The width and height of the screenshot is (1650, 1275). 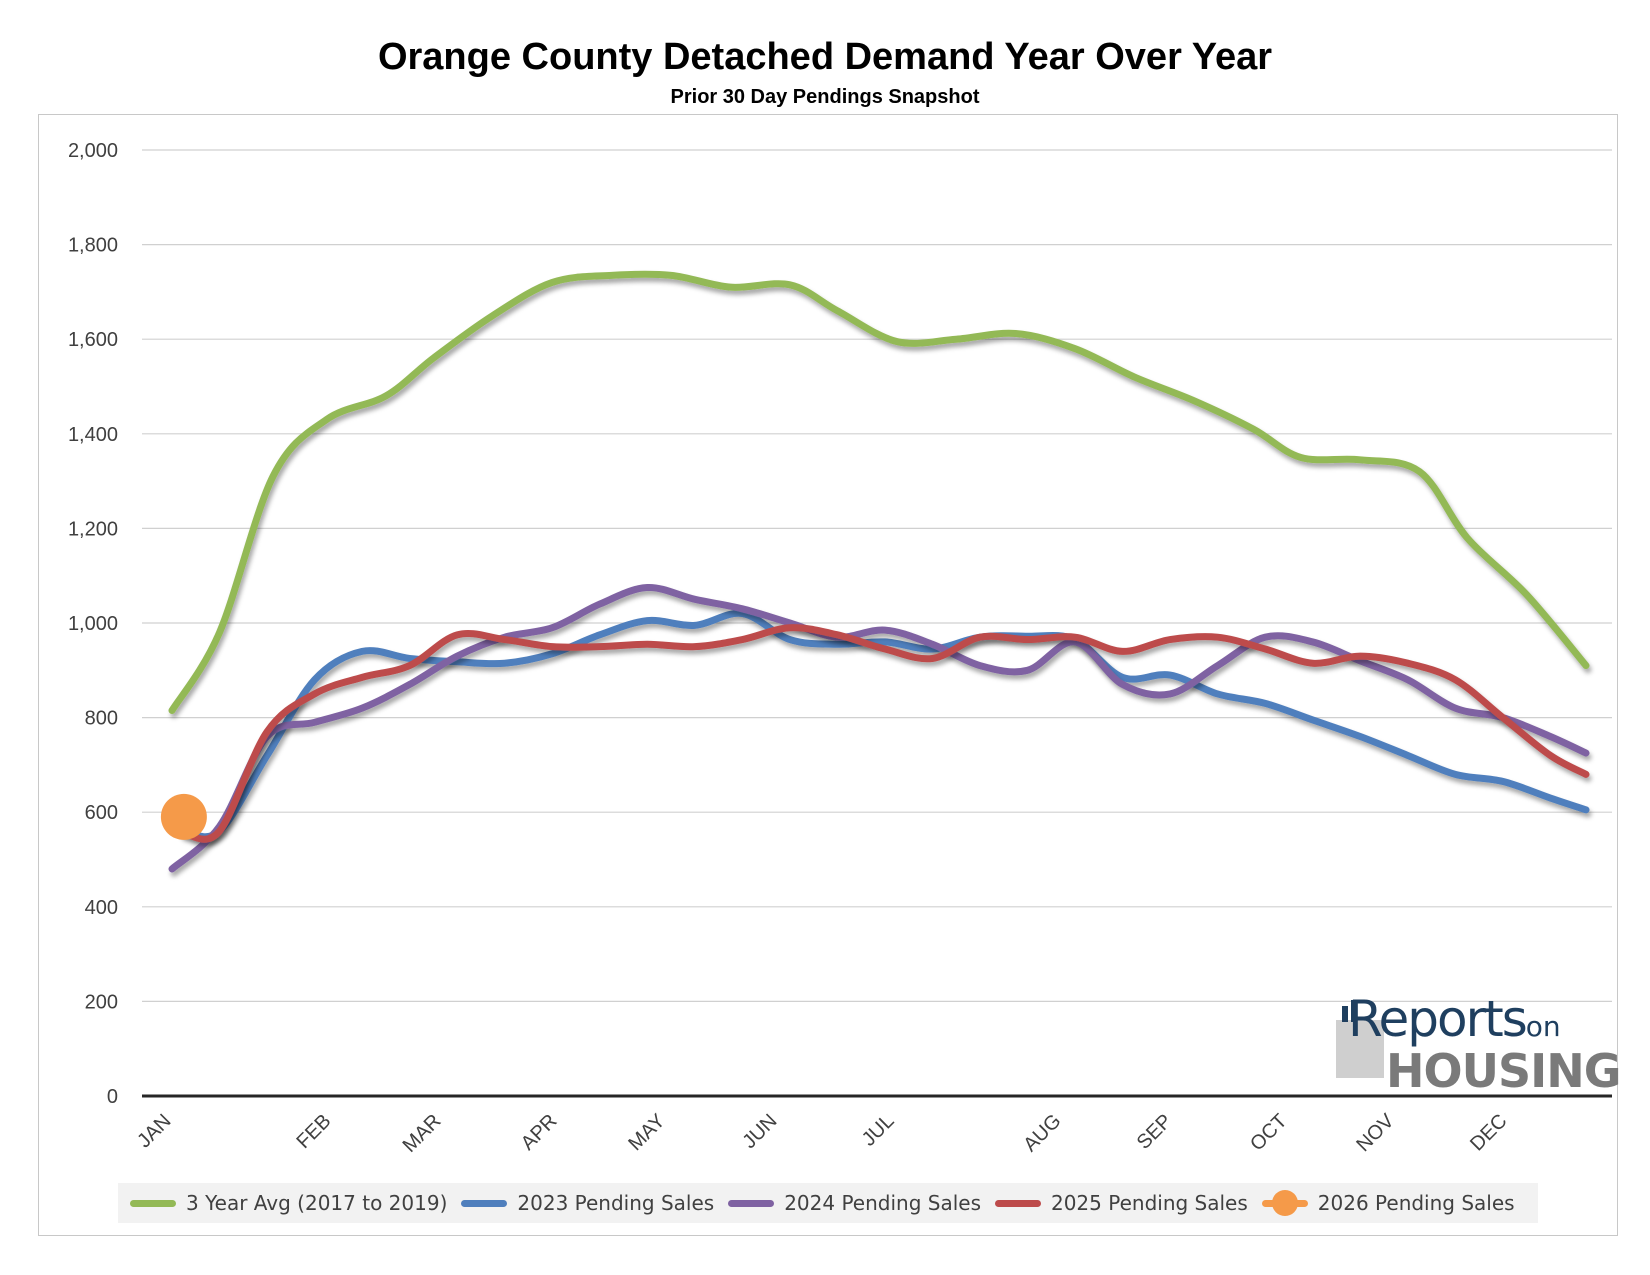 What do you see at coordinates (1375, 1133) in the screenshot?
I see `x-tick-label: NOV` at bounding box center [1375, 1133].